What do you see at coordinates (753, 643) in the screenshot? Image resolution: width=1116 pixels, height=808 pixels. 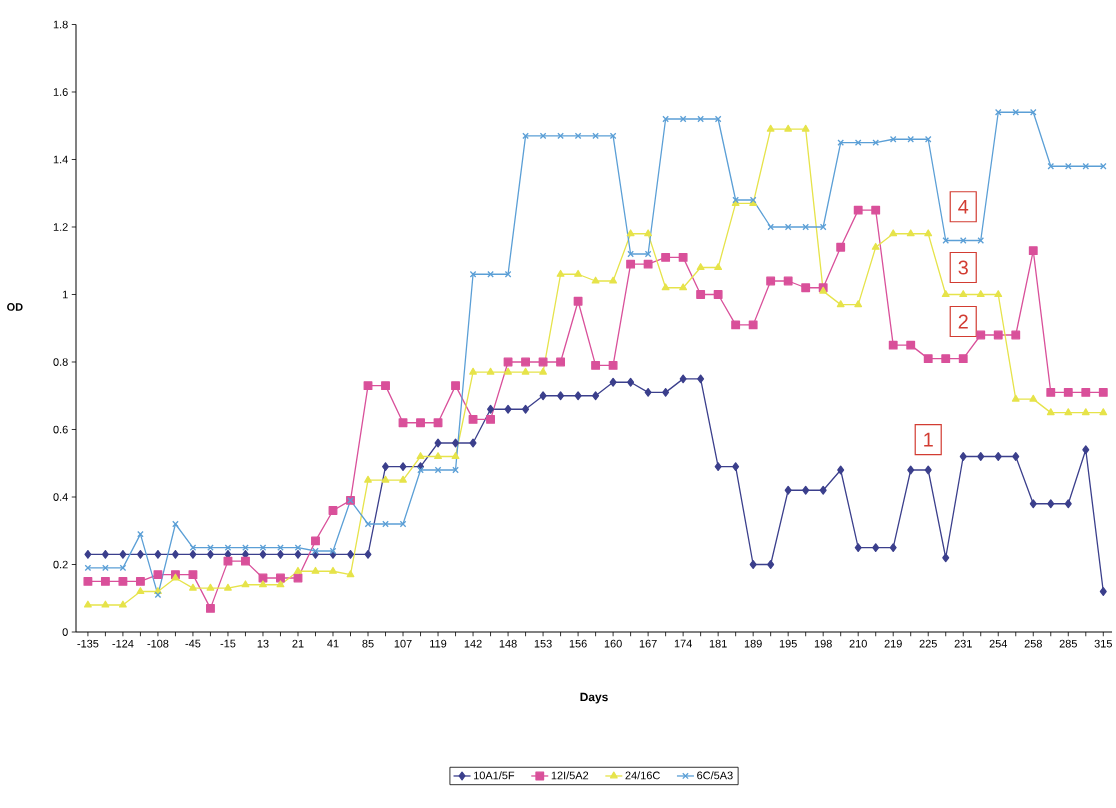 I see `x-tick-label: 189` at bounding box center [753, 643].